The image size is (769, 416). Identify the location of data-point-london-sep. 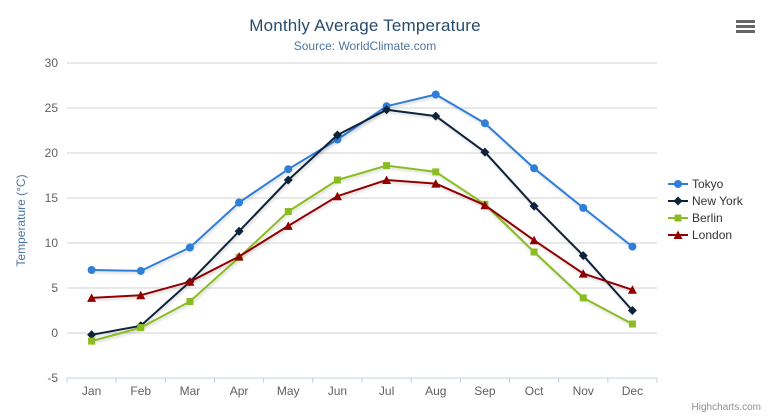
(485, 205).